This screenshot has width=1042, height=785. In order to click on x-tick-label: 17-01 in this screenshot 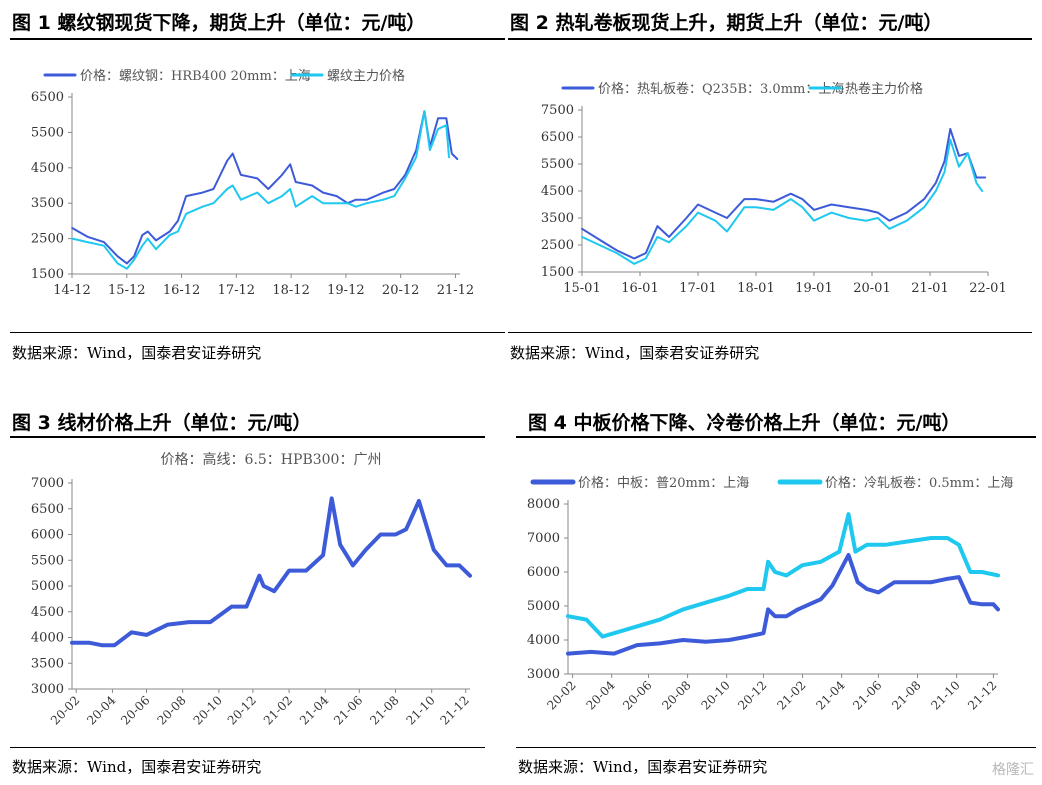, I will do `click(697, 288)`.